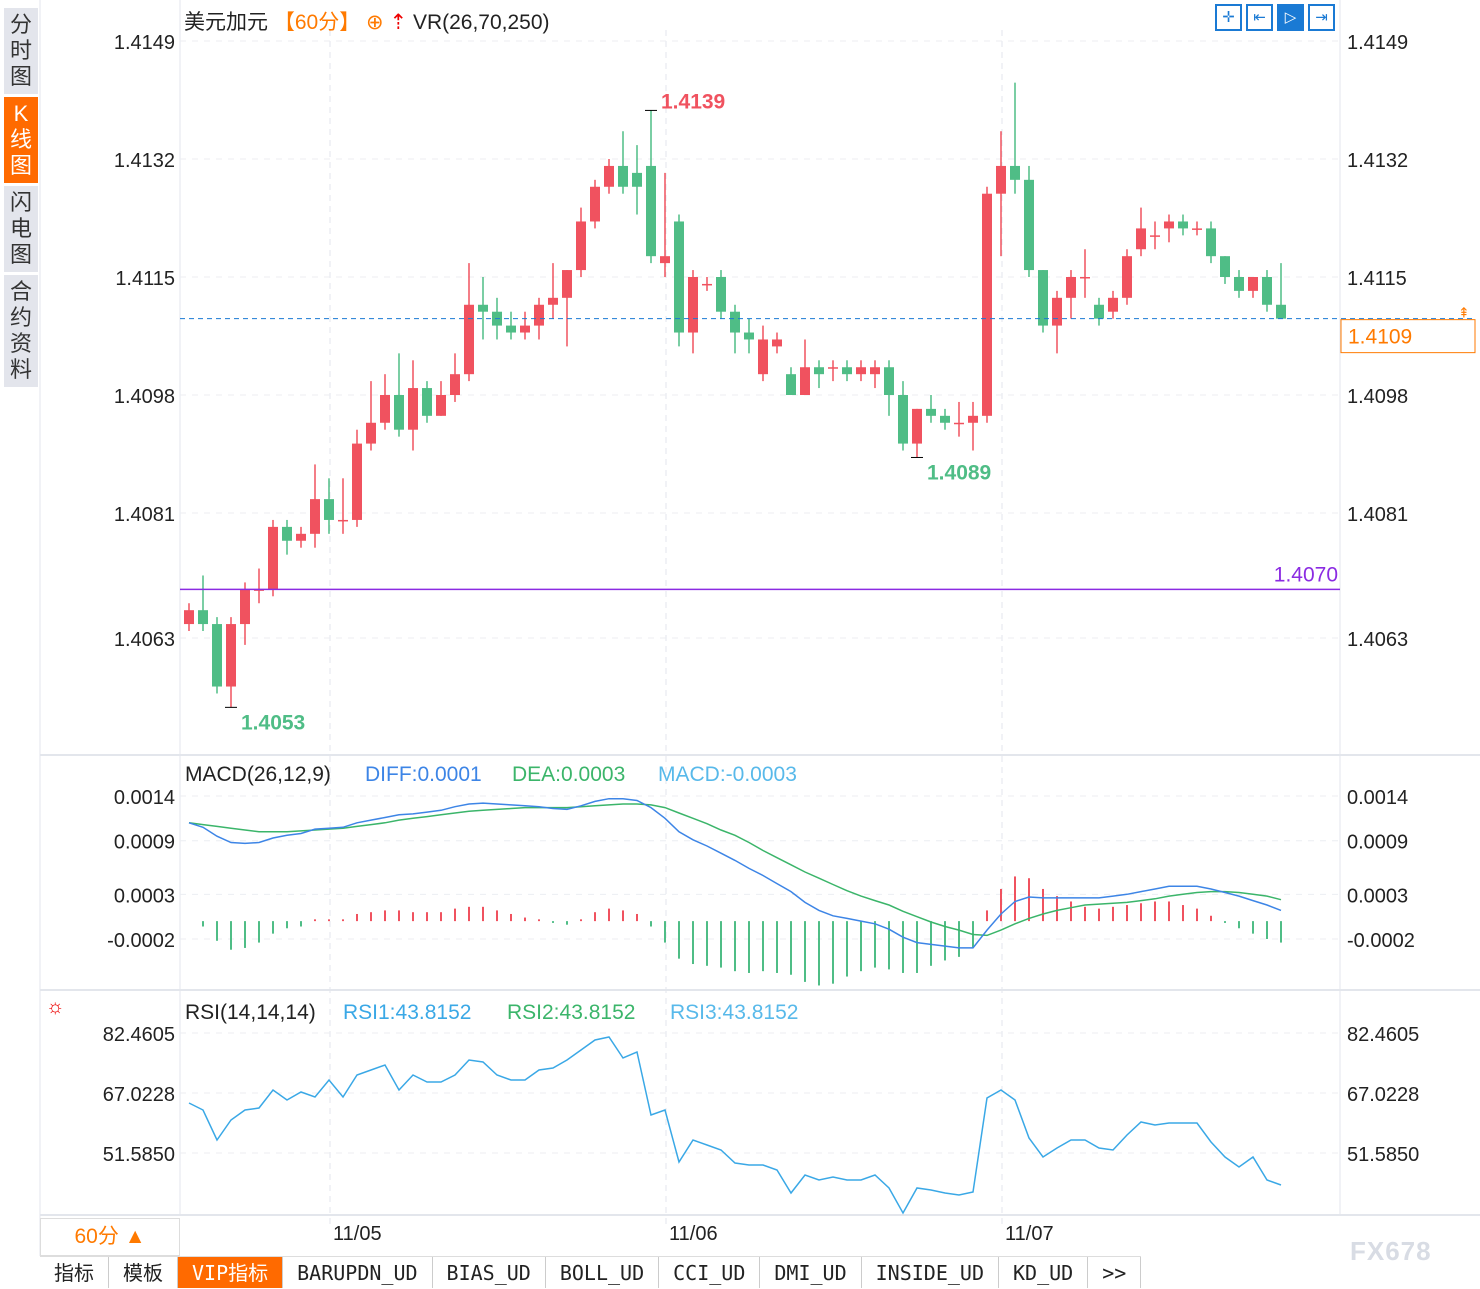 Image resolution: width=1480 pixels, height=1289 pixels. Describe the element at coordinates (144, 43) in the screenshot. I see `price-tick-left: 1.4149` at that location.